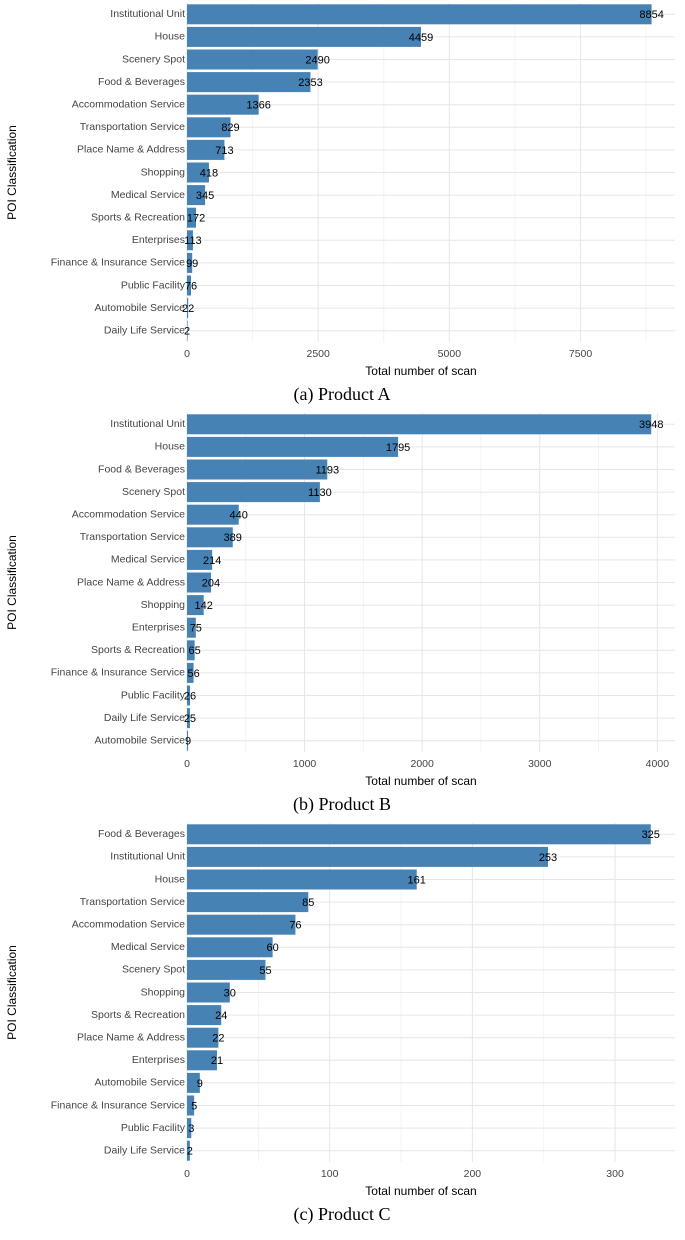  I want to click on value-label: 3, so click(191, 1129).